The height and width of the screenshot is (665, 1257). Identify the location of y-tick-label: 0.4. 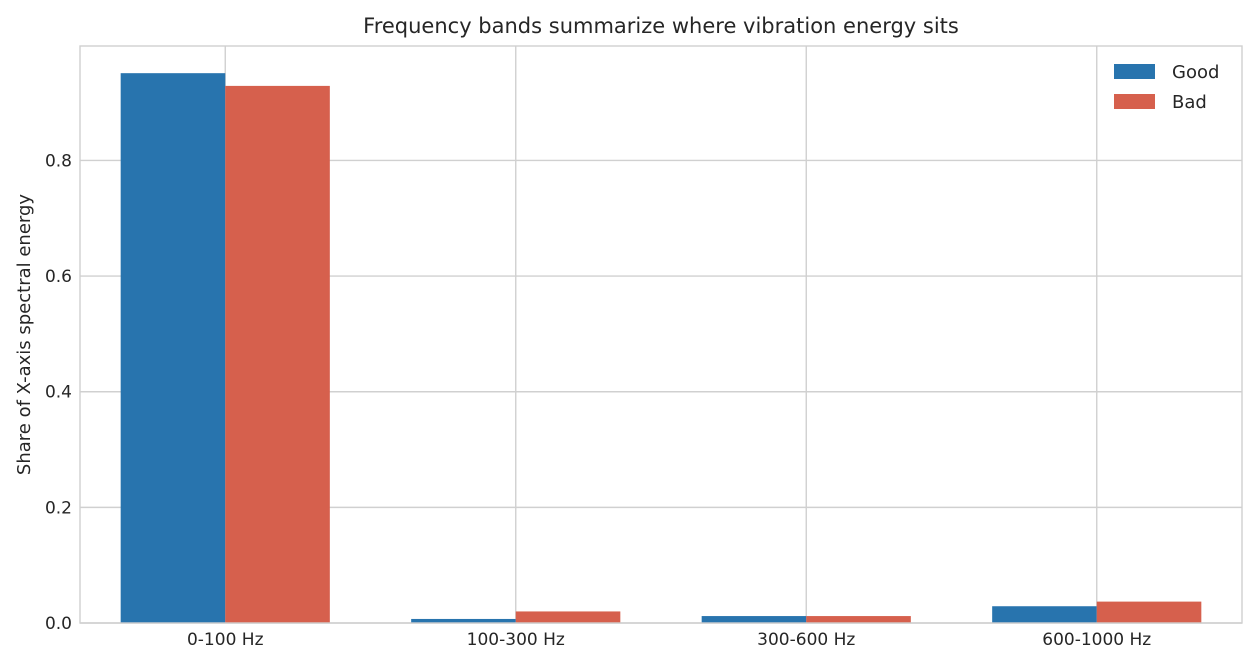
(58, 393).